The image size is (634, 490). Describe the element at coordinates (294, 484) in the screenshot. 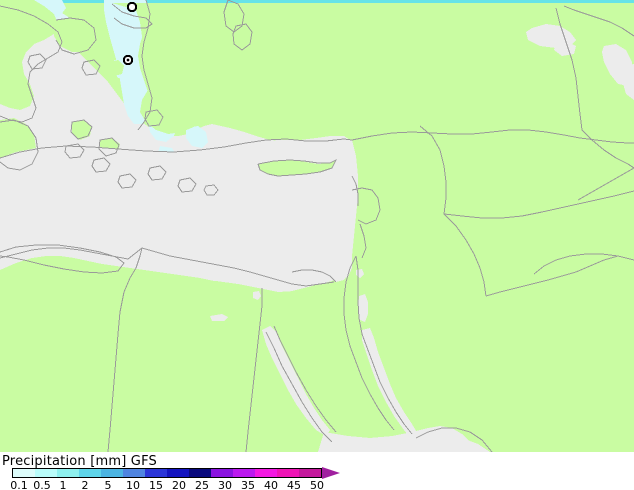

I see `colorbar-tick-12: 45` at that location.